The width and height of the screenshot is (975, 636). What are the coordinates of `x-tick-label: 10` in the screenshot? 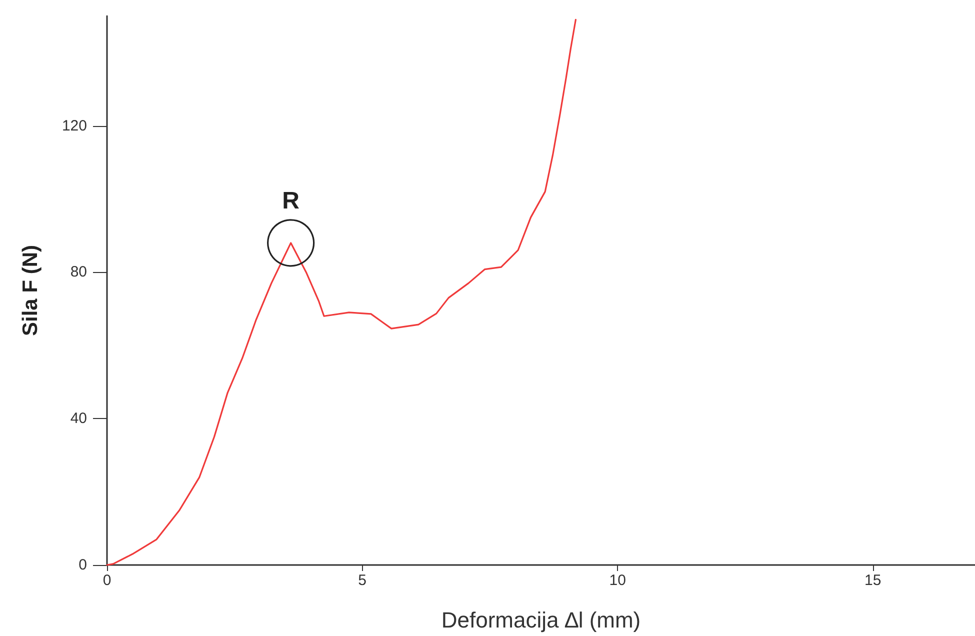 It's located at (617, 580).